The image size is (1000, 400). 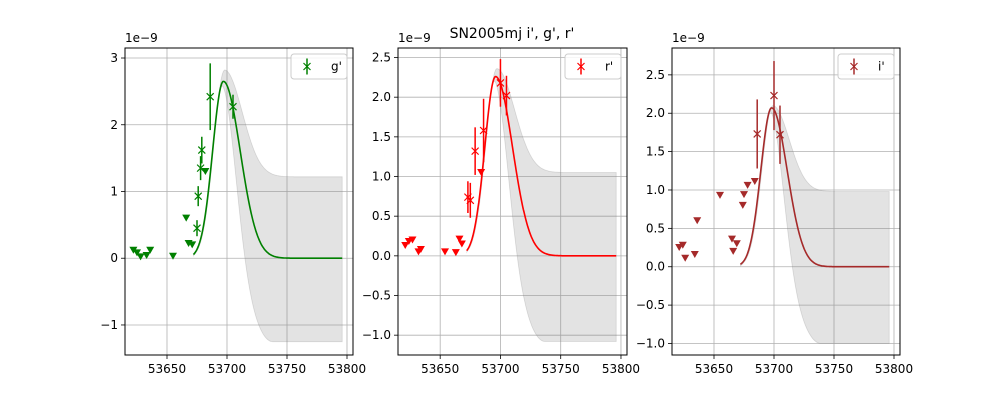 I want to click on y-tick-label: 3, so click(x=114, y=58).